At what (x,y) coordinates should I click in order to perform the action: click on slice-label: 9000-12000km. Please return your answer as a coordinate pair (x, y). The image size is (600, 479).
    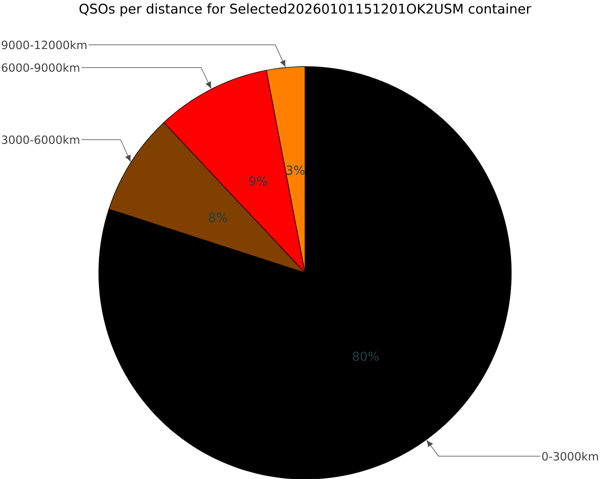
    Looking at the image, I should click on (44, 45).